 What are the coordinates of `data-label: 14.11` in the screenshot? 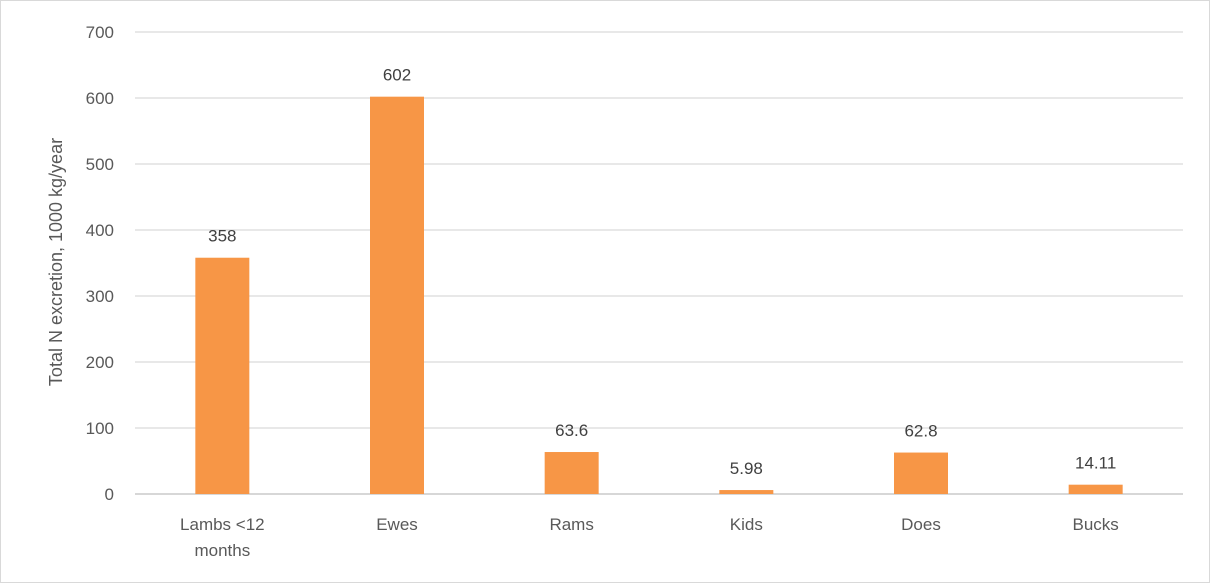 It's located at (1095, 463).